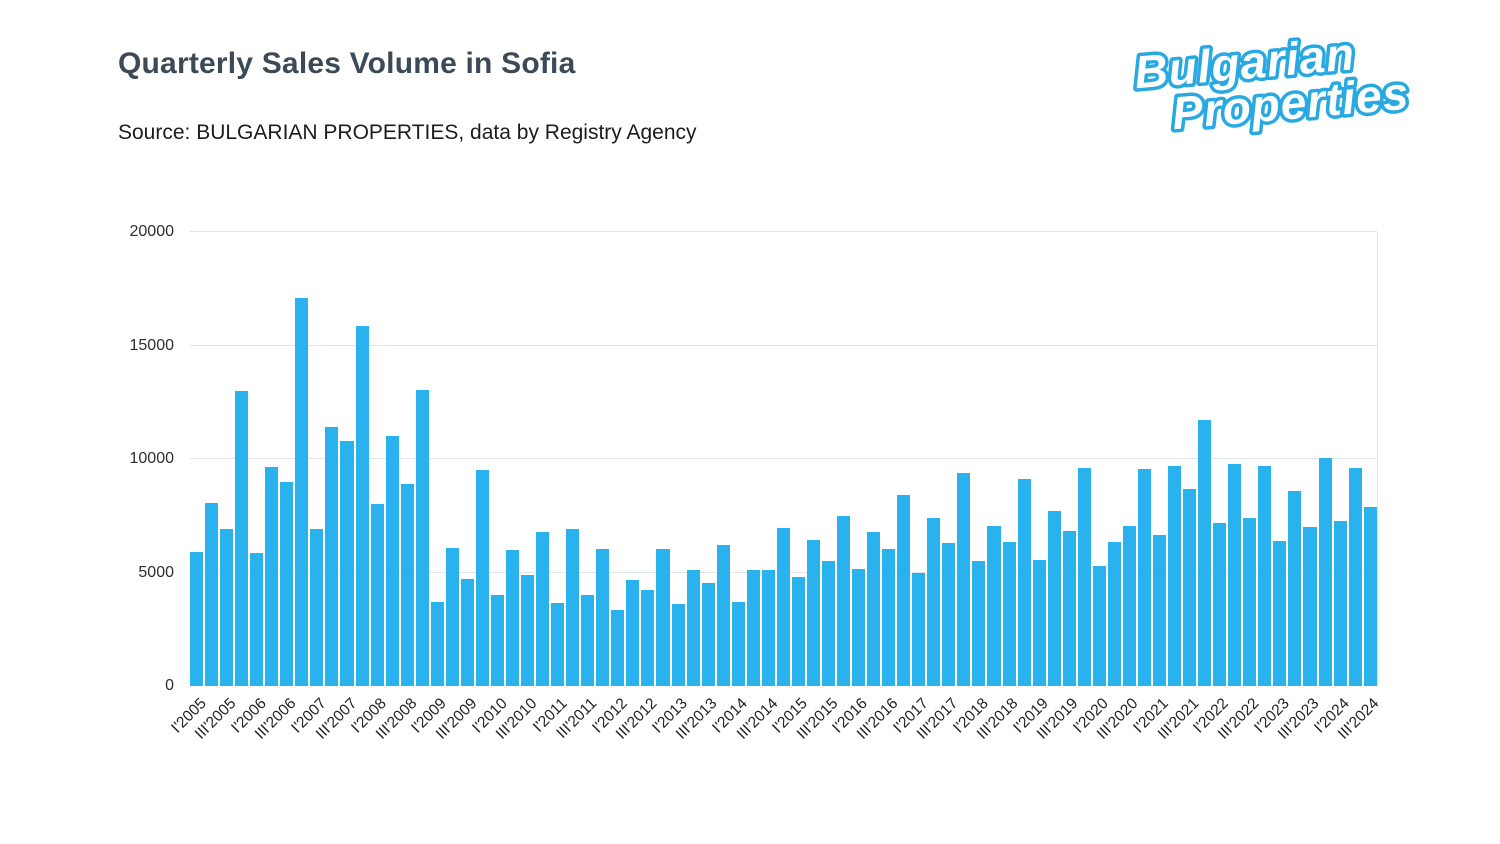 The width and height of the screenshot is (1500, 844). Describe the element at coordinates (1160, 610) in the screenshot. I see `bar-I'2021` at that location.